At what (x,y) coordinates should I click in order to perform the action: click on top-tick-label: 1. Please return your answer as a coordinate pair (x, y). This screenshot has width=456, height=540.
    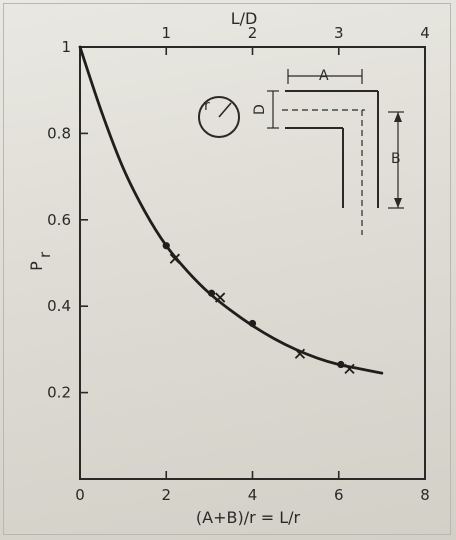
    Looking at the image, I should click on (166, 33).